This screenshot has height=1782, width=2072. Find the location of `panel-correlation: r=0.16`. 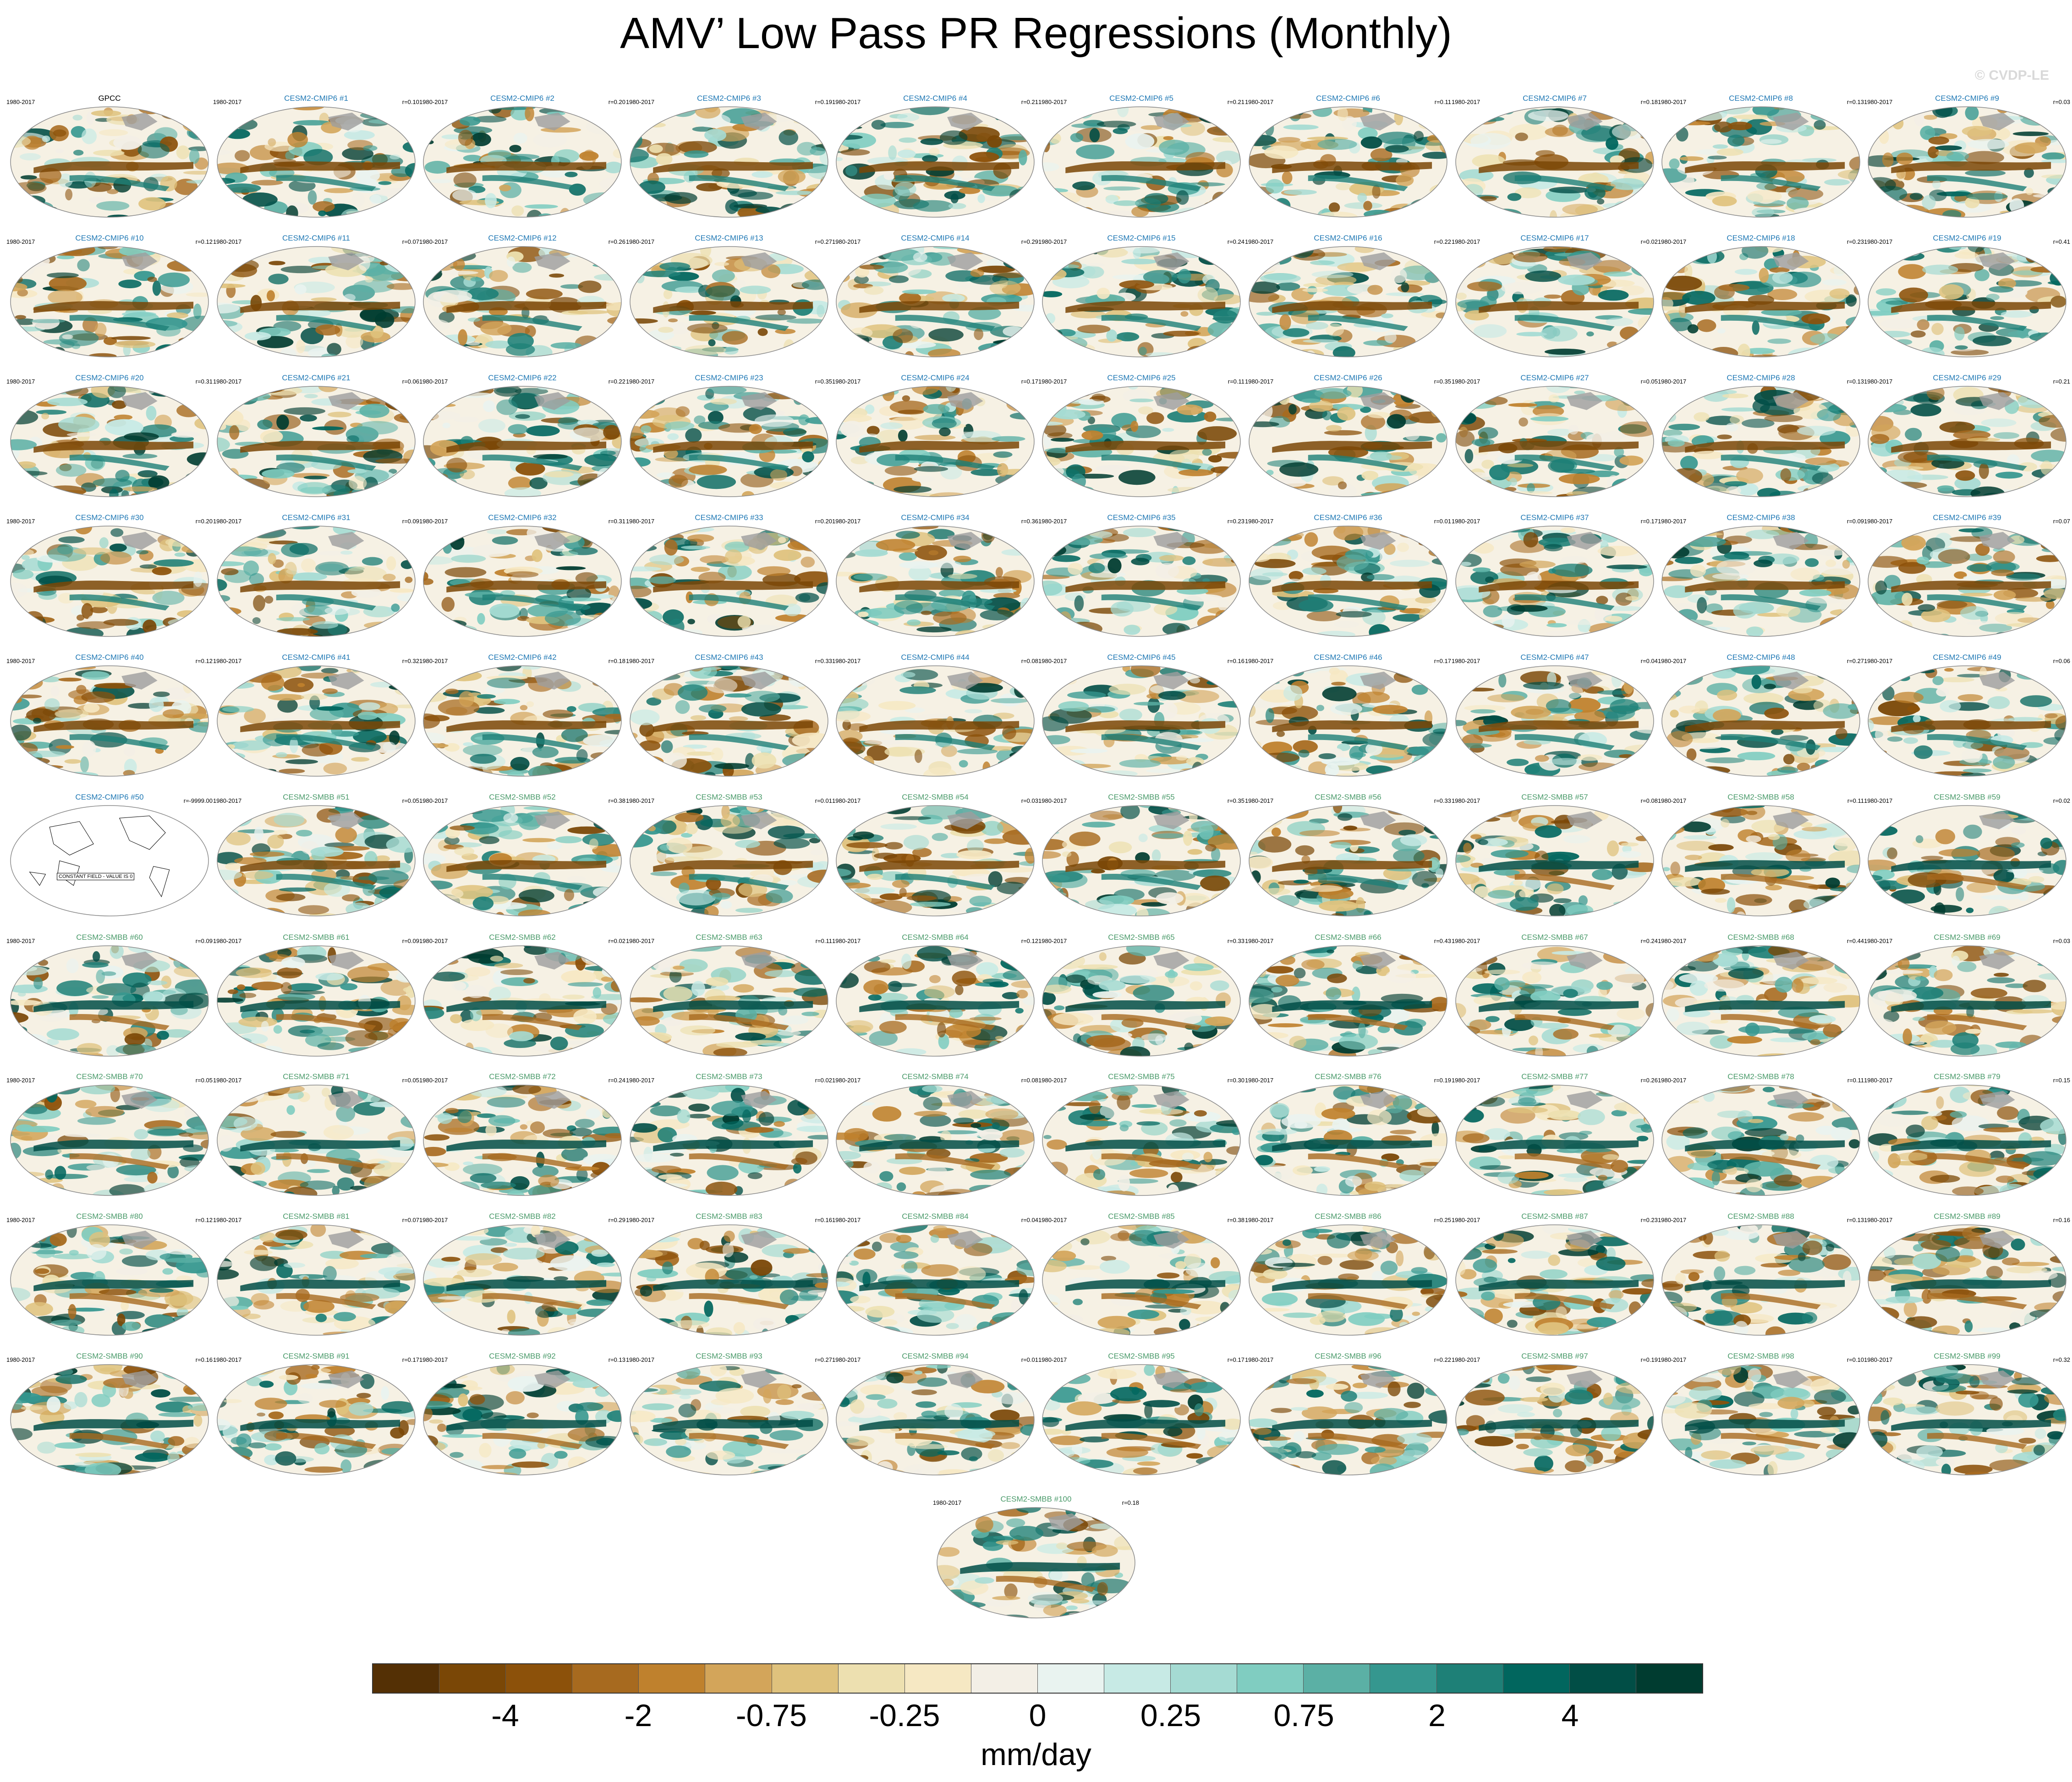

panel-correlation: r=0.16 is located at coordinates (823, 1220).